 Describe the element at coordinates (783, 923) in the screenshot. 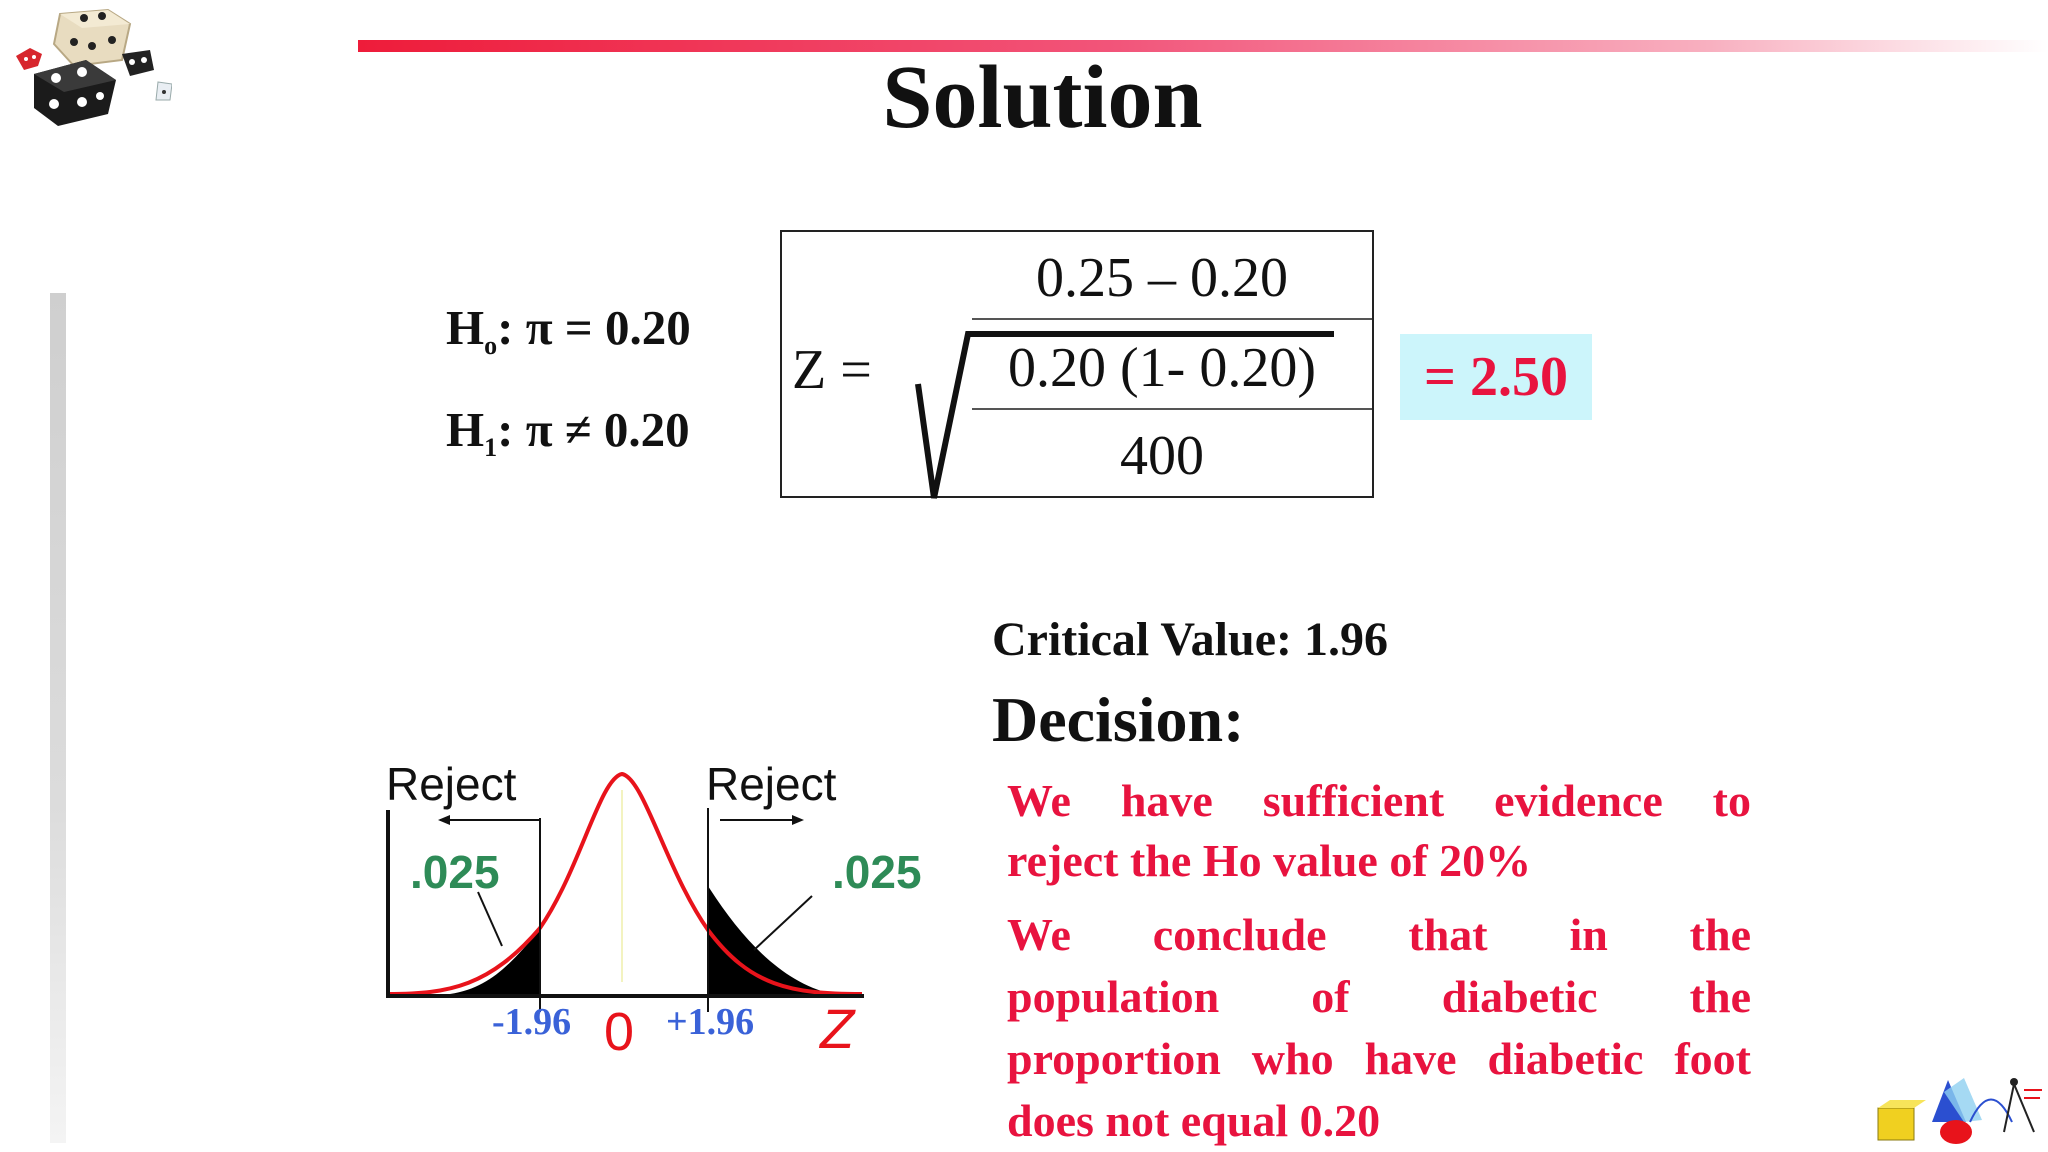

I see `right-alpha-leader` at that location.